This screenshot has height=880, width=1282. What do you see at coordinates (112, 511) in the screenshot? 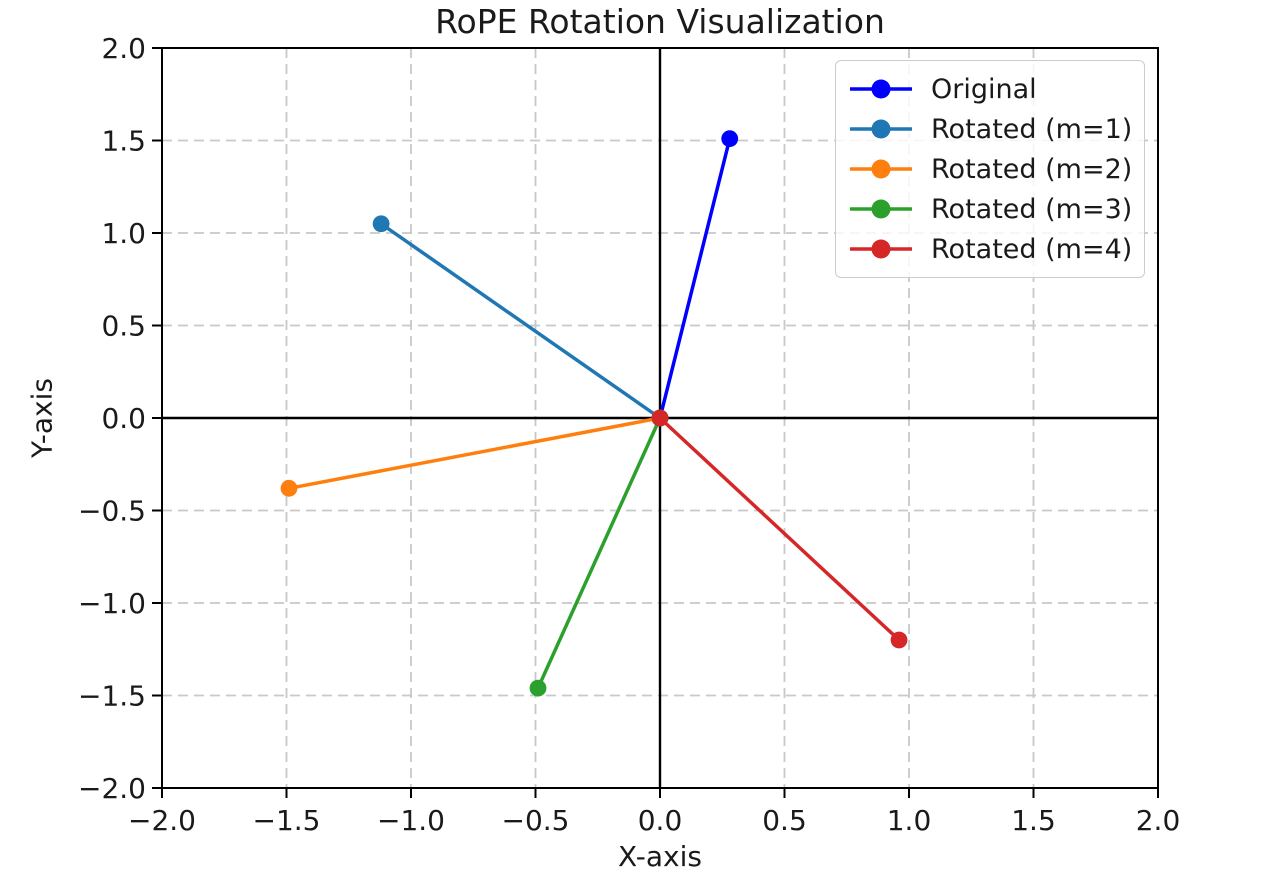
I see `y-tick-label: −0.5` at bounding box center [112, 511].